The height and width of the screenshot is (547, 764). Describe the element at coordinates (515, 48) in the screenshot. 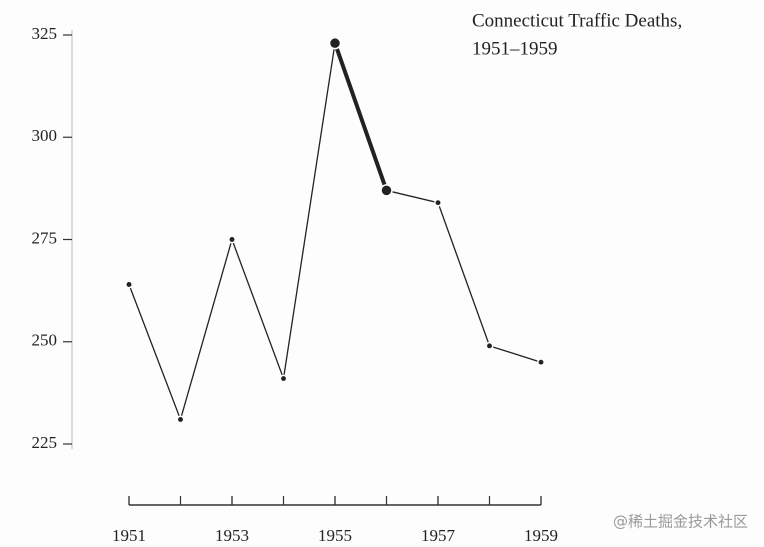

I see `chart-subtitle: 1951–1959` at that location.